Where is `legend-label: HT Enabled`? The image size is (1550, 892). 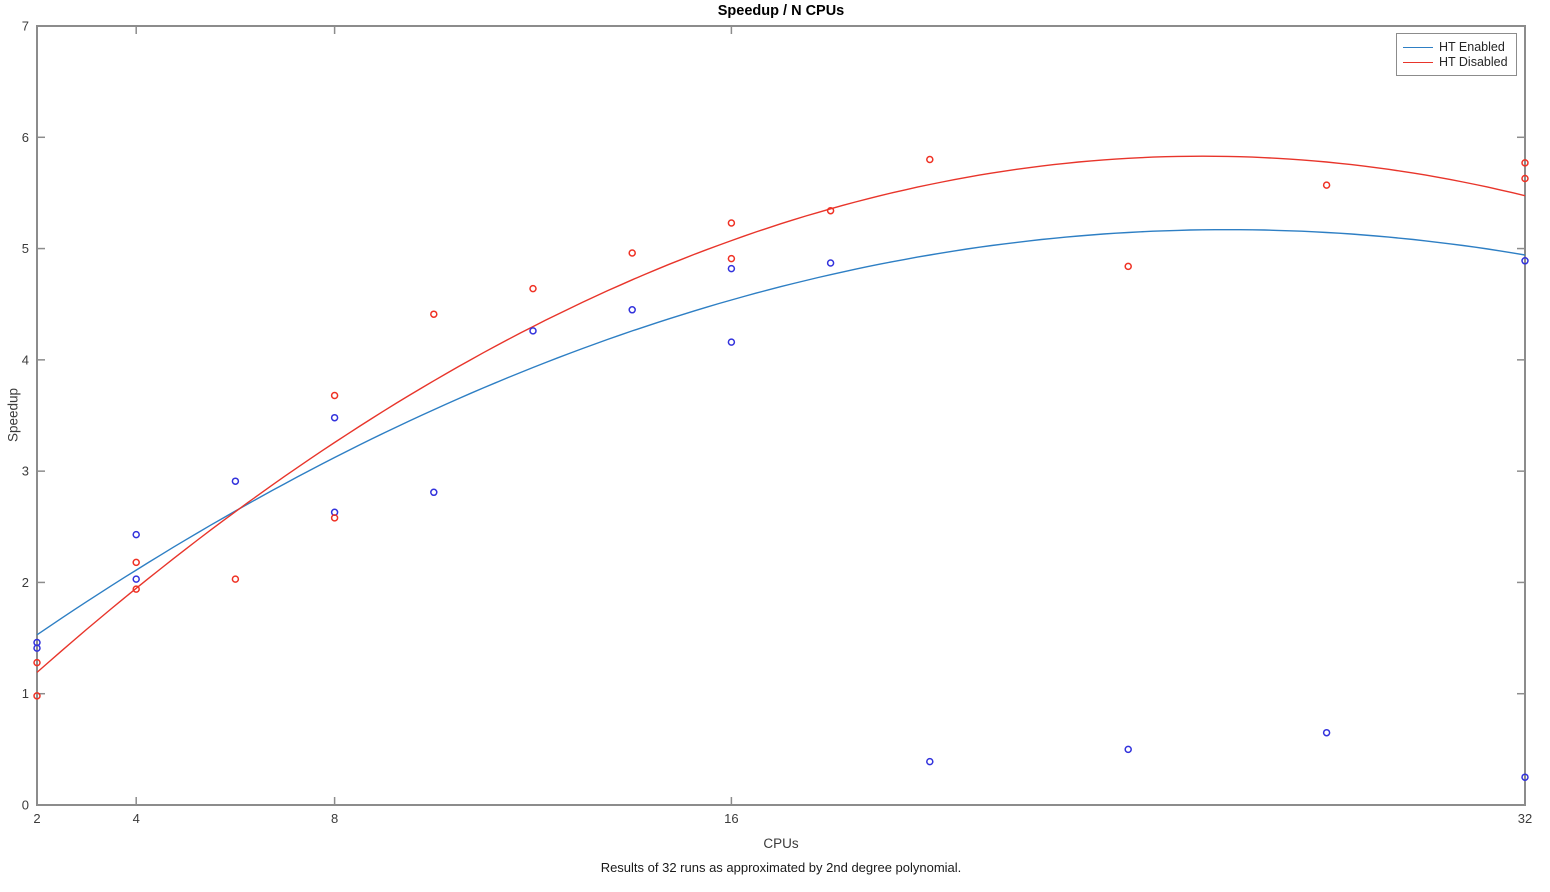
legend-label: HT Enabled is located at coordinates (1472, 47).